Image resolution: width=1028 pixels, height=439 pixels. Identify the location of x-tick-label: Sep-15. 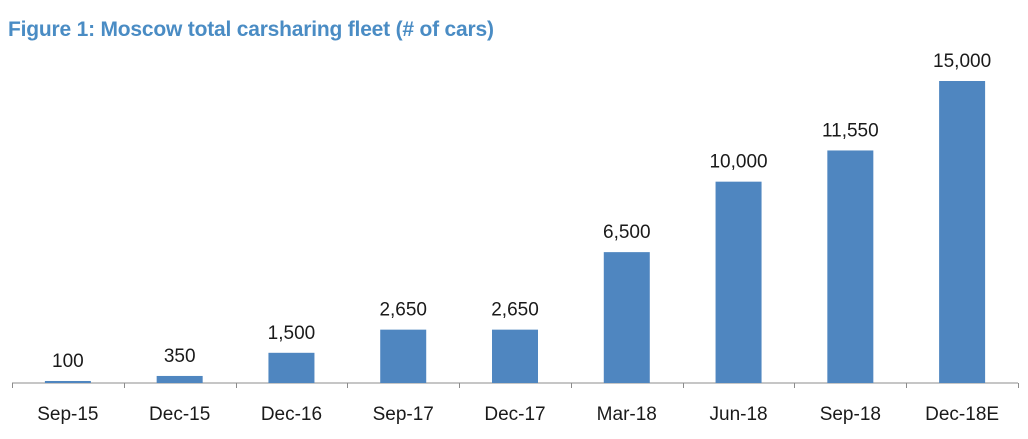
(67, 414).